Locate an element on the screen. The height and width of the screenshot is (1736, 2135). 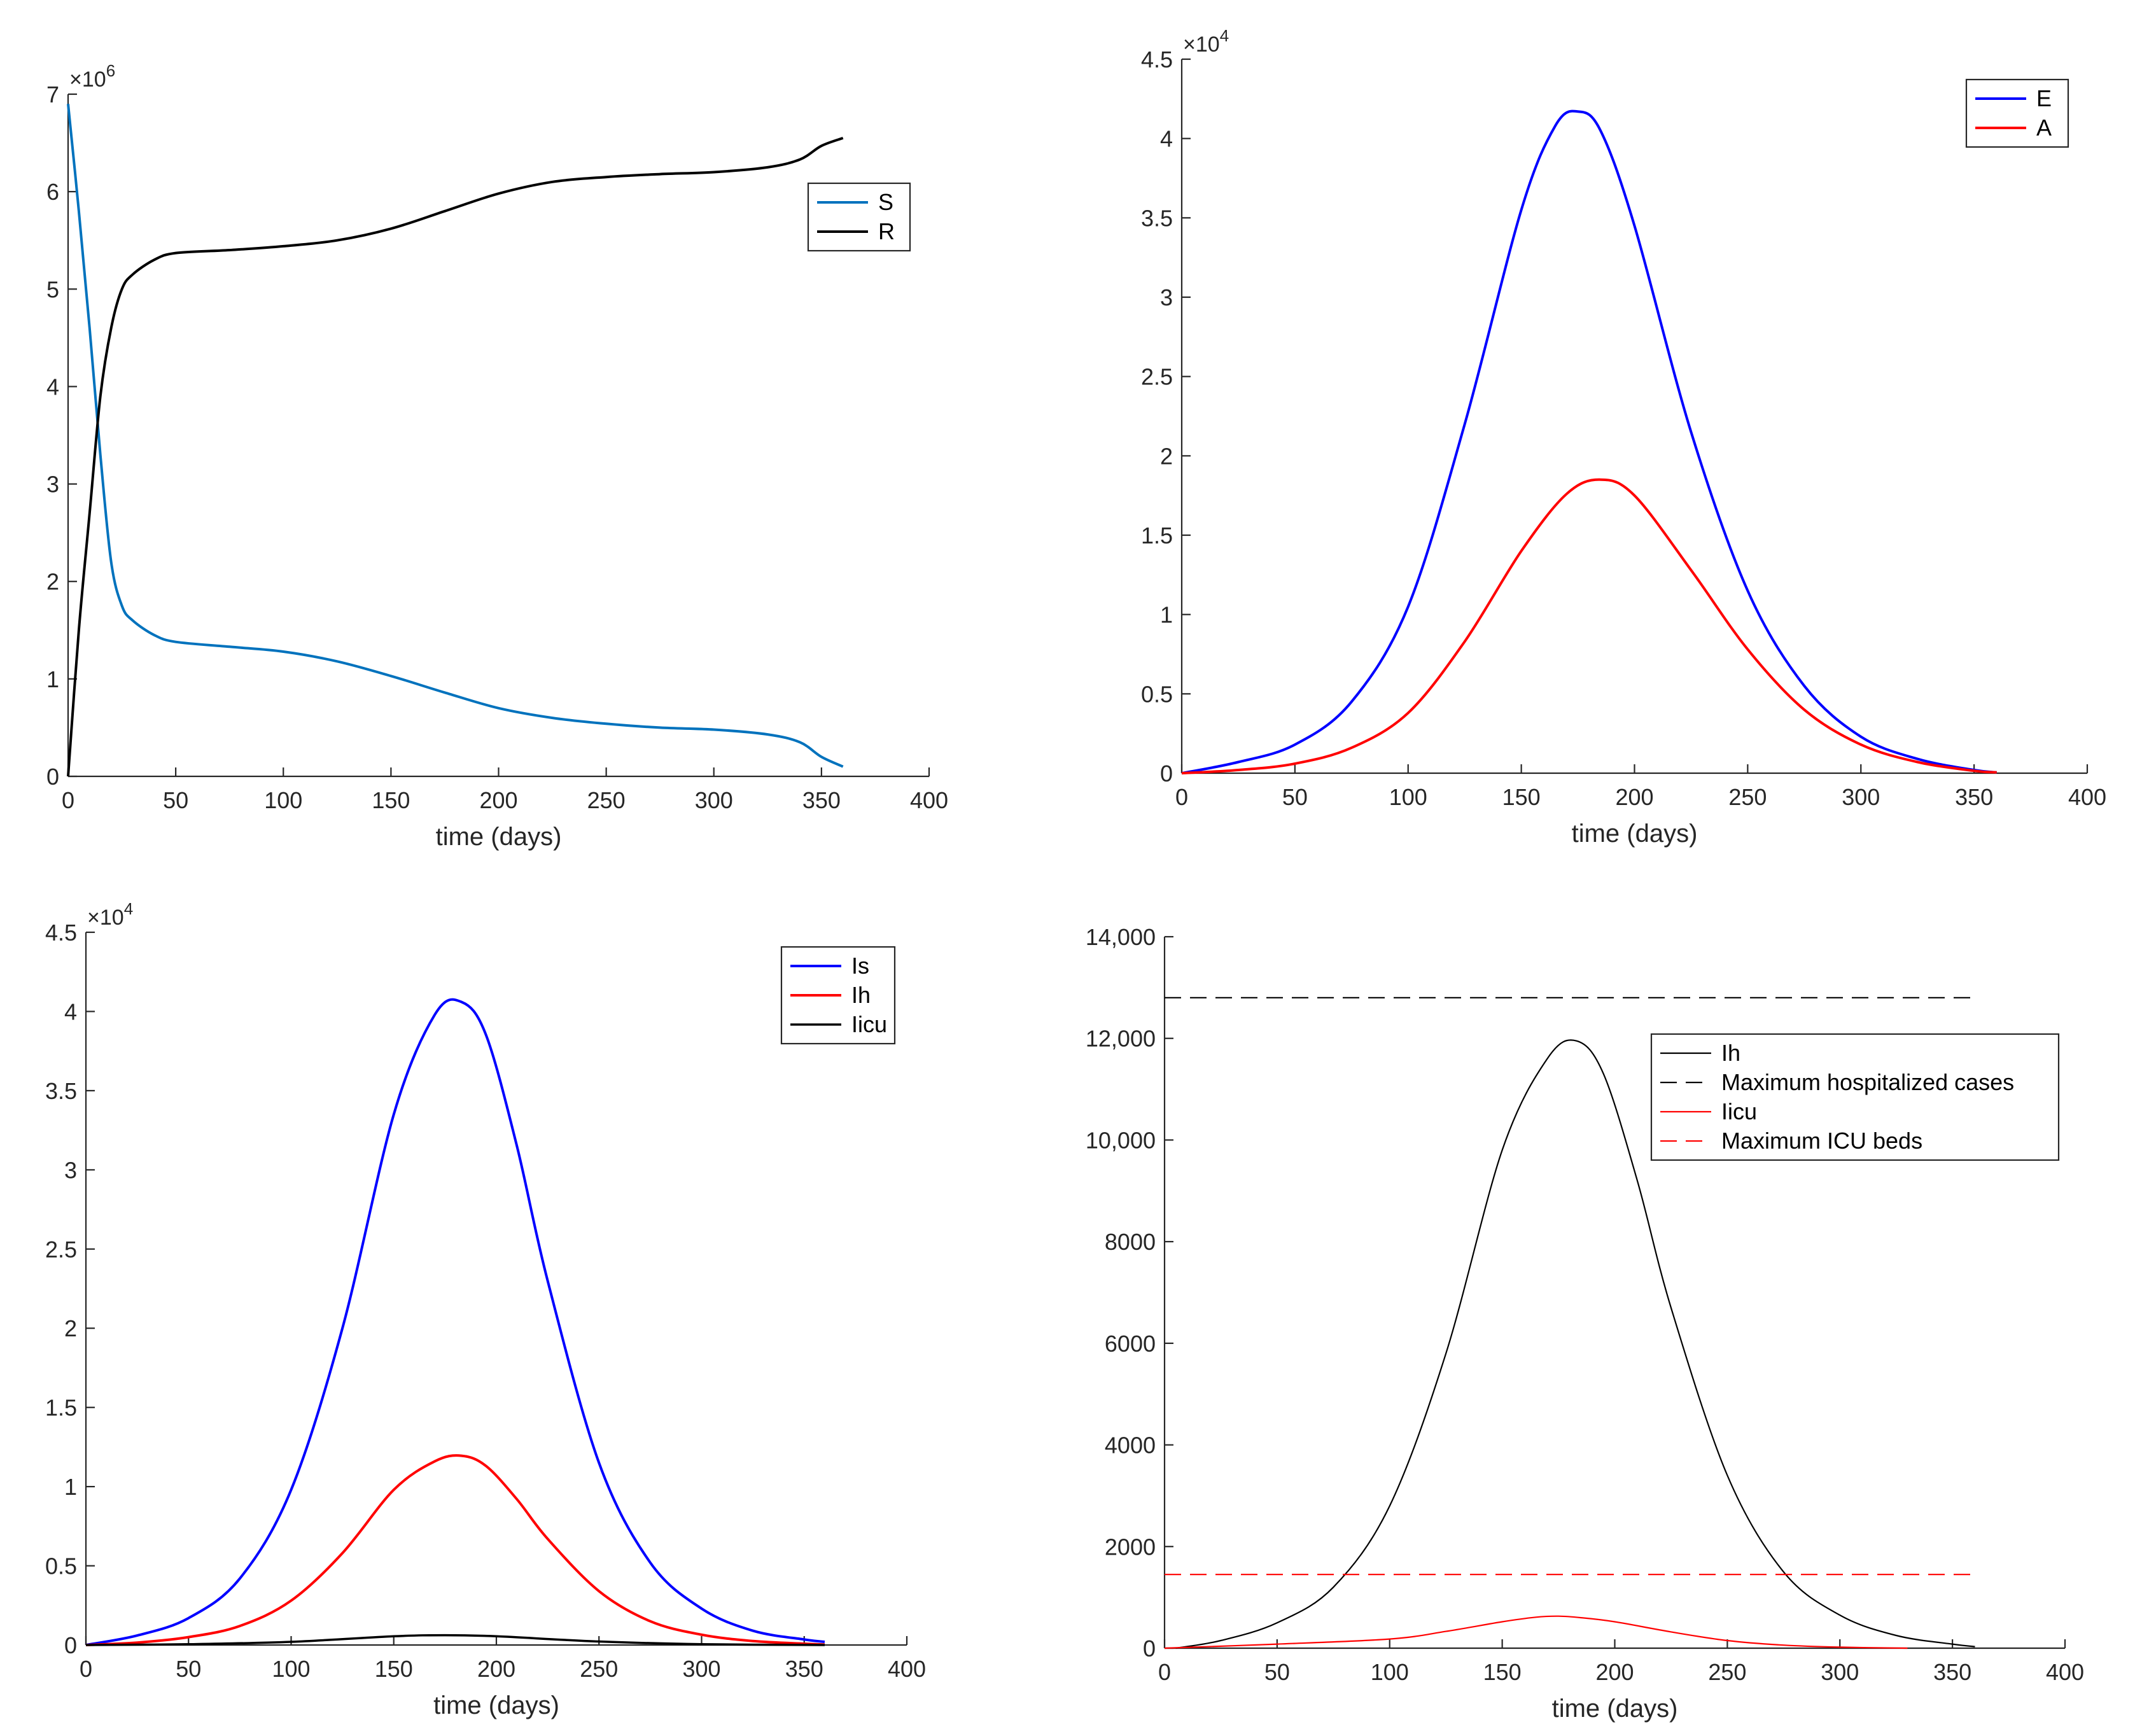
series-line-s is located at coordinates (455, 436).